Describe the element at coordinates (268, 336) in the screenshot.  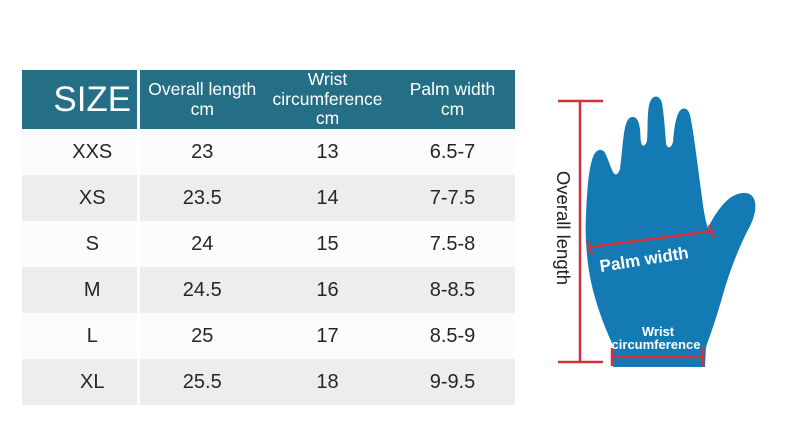
I see `table-row-l: L 25 17 8.5-9` at that location.